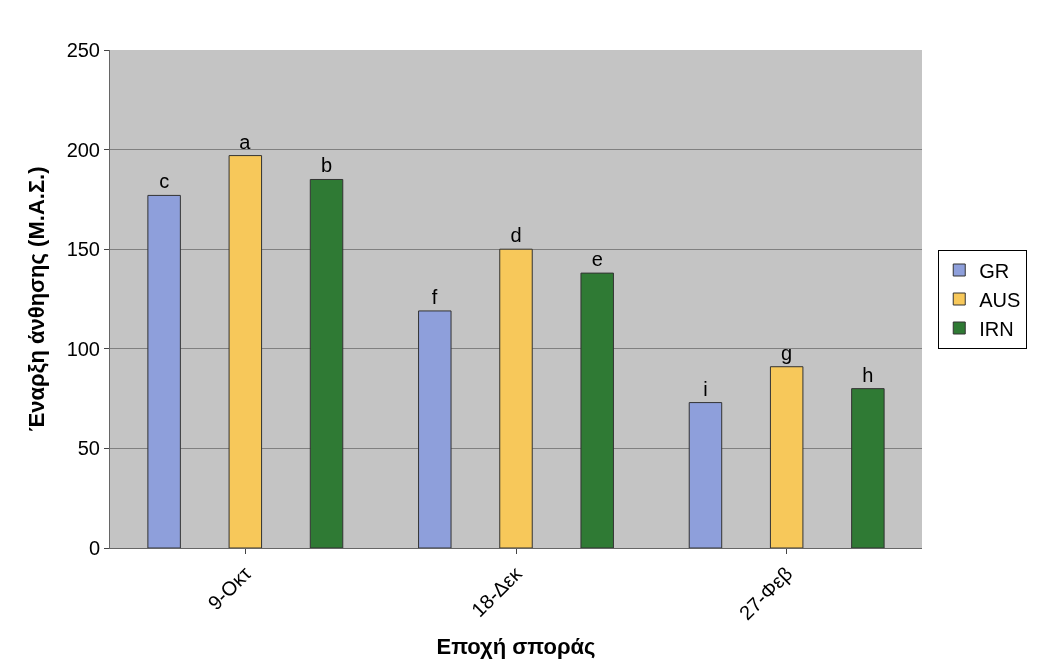 The image size is (1062, 668). I want to click on data-label: d, so click(516, 235).